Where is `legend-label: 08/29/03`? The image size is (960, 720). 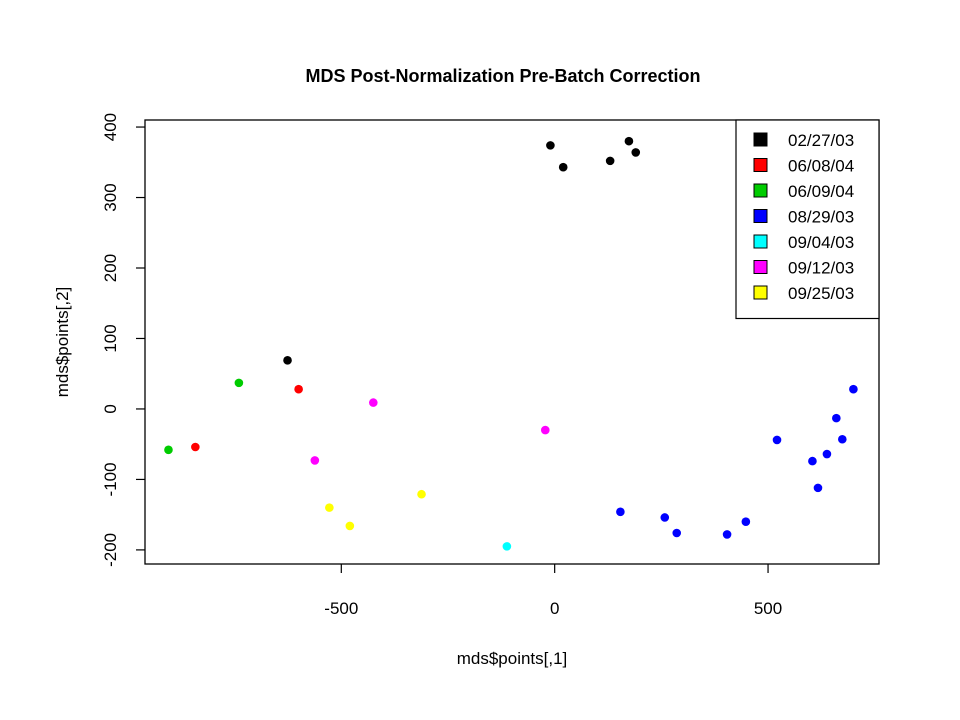 legend-label: 08/29/03 is located at coordinates (821, 217).